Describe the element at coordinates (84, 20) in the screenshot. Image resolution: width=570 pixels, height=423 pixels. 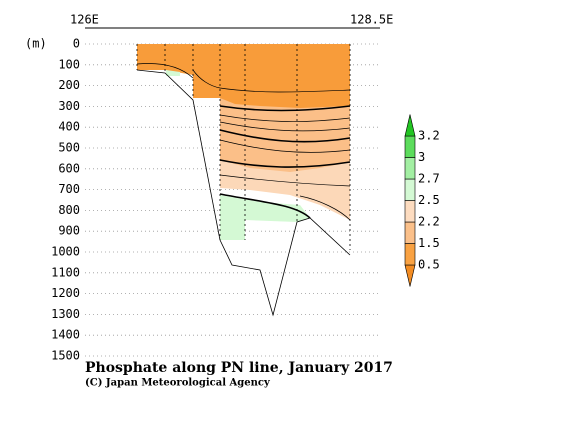
I see `x-label: 126E` at that location.